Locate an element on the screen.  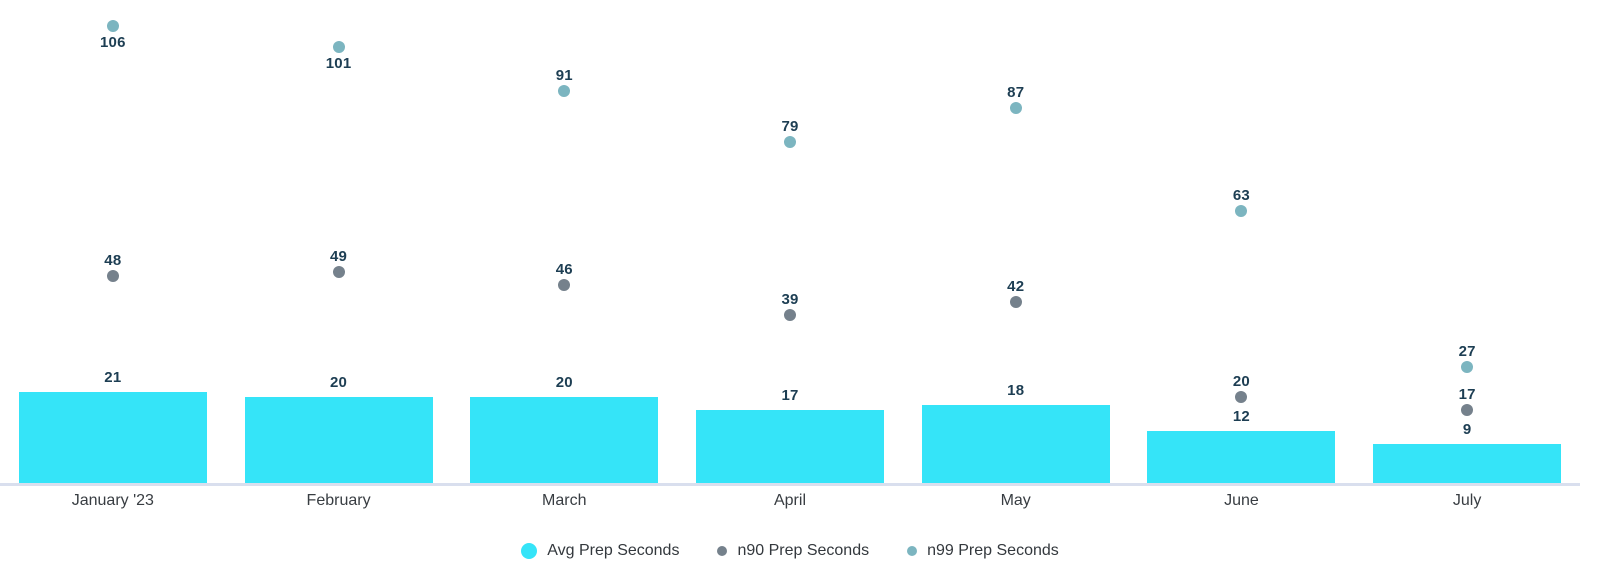
n99-value-label: 87 is located at coordinates (1016, 92).